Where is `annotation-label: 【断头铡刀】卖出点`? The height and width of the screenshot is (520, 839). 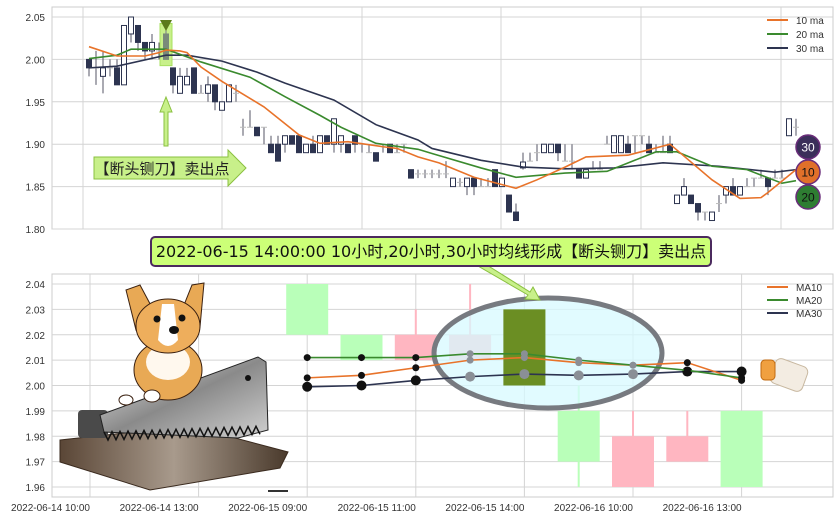 annotation-label: 【断头铡刀】卖出点 is located at coordinates (161, 169).